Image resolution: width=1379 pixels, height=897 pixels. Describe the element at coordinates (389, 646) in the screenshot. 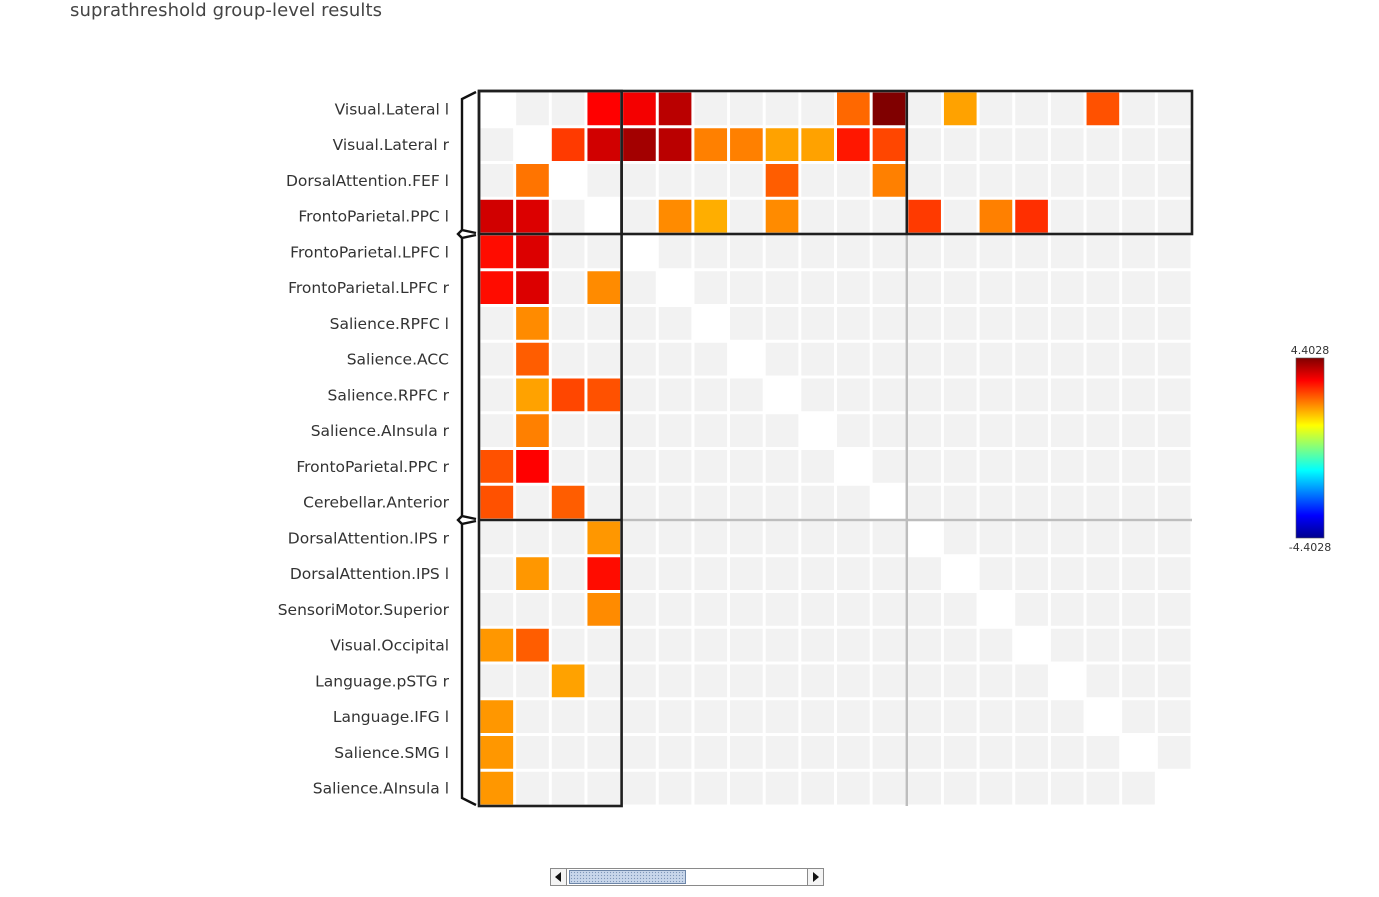

I see `row-label: Visual.Occipital` at that location.